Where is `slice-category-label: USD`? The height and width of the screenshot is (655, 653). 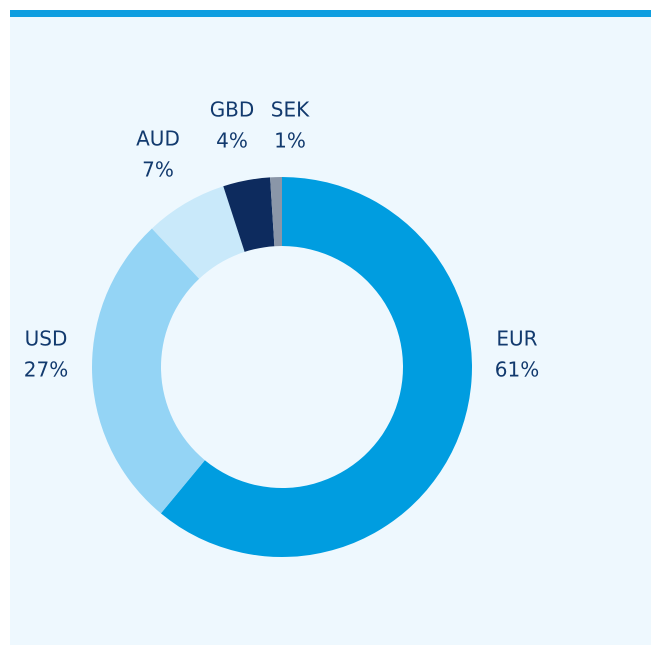
slice-category-label: USD is located at coordinates (46, 339).